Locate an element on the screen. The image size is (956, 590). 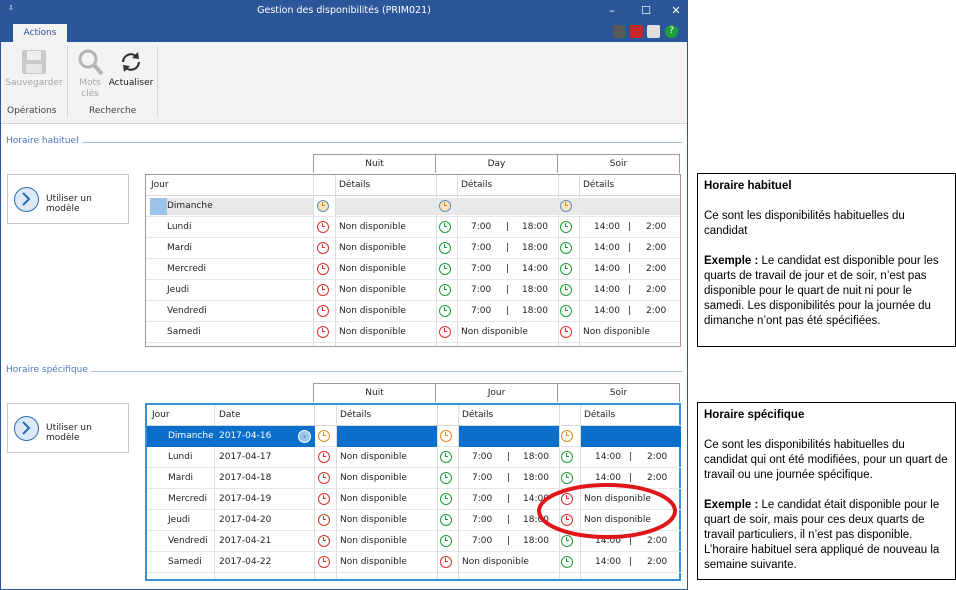
help-icon: ? is located at coordinates (671, 31).